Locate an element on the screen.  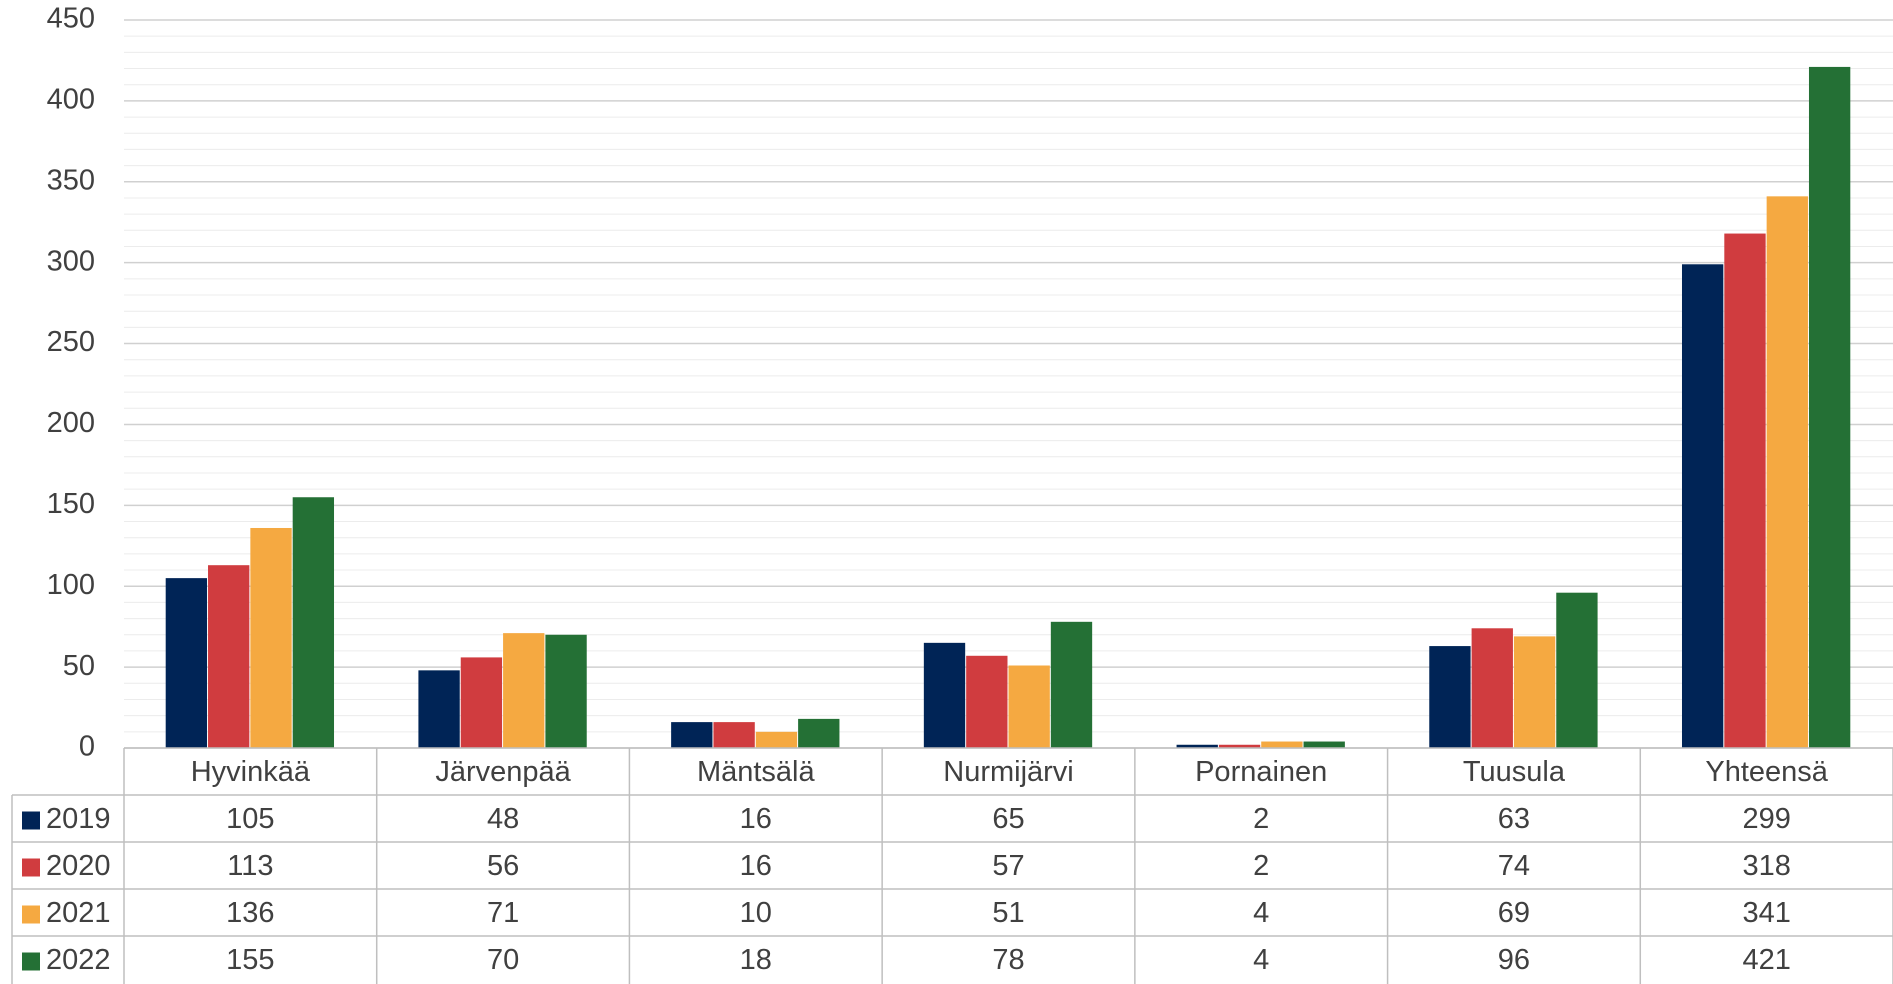
y-tick-label: 150 is located at coordinates (71, 504).